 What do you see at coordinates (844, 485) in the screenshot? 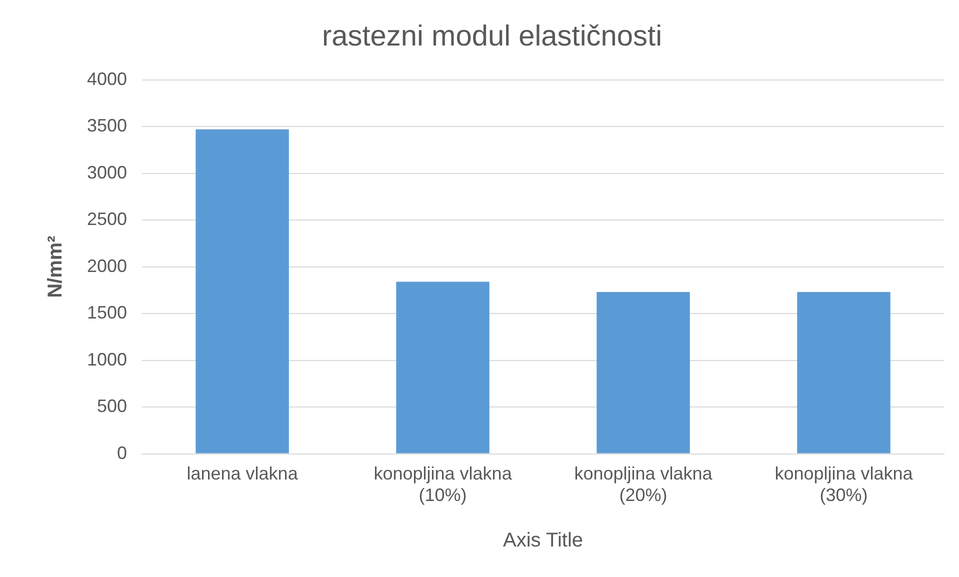
I see `x-tick-label: konopljina vlakna (30%)` at bounding box center [844, 485].